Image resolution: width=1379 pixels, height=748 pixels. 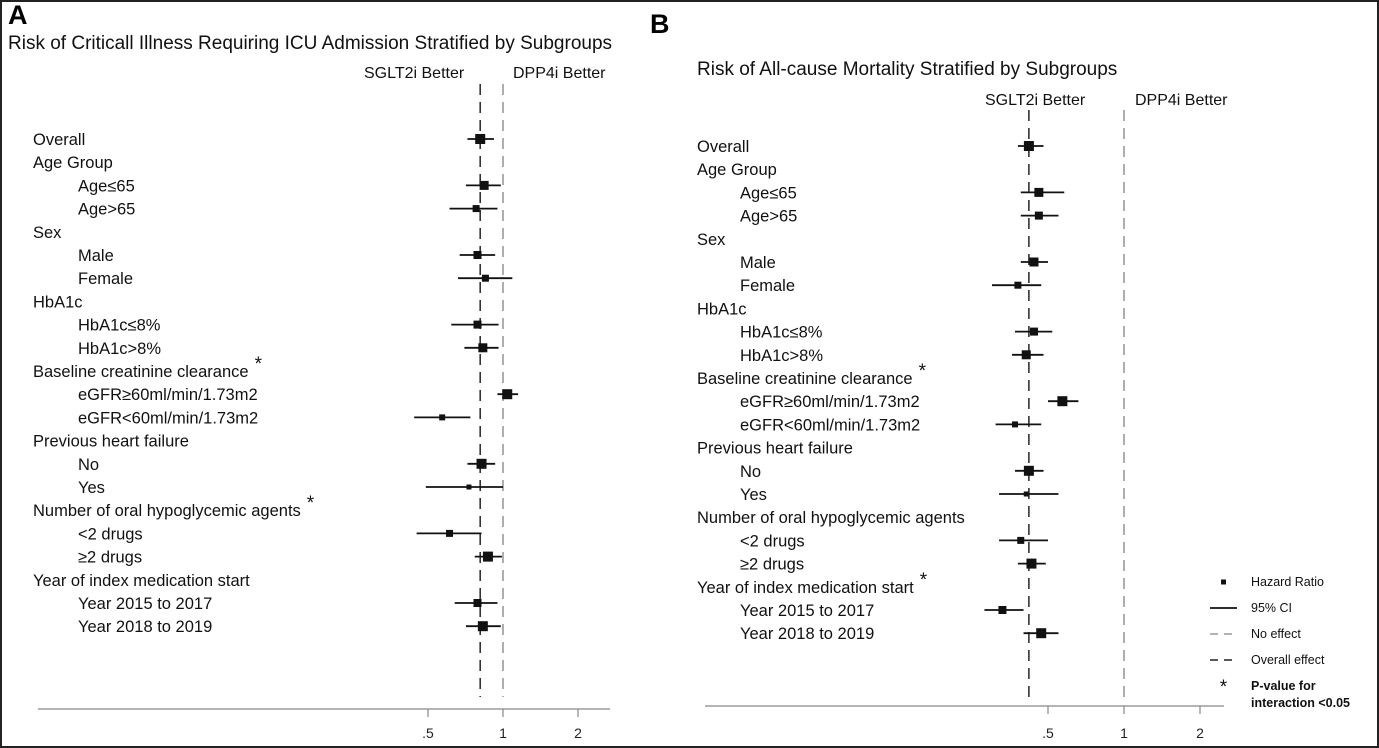 I want to click on row-label: eGFR<60ml/min/1.73m2, so click(x=168, y=418).